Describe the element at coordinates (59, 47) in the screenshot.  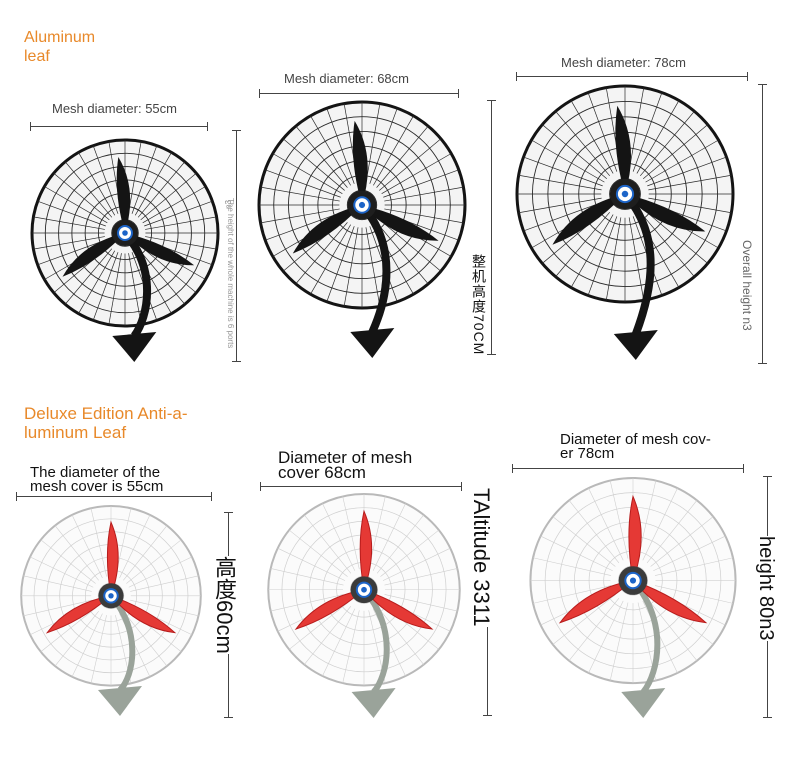
I see `aluminum-section-title: Aluminum leaf` at that location.